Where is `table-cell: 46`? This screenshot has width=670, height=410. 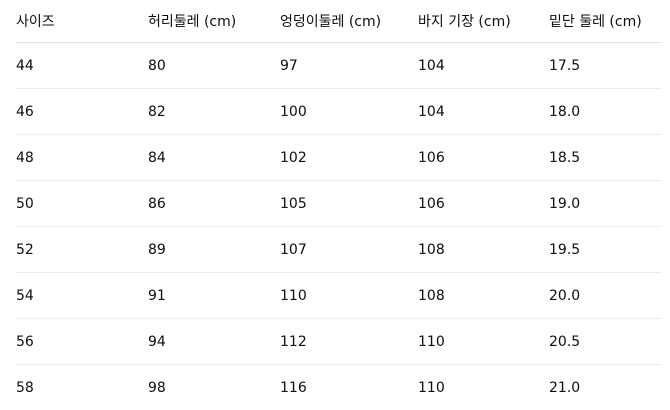 table-cell: 46 is located at coordinates (82, 112).